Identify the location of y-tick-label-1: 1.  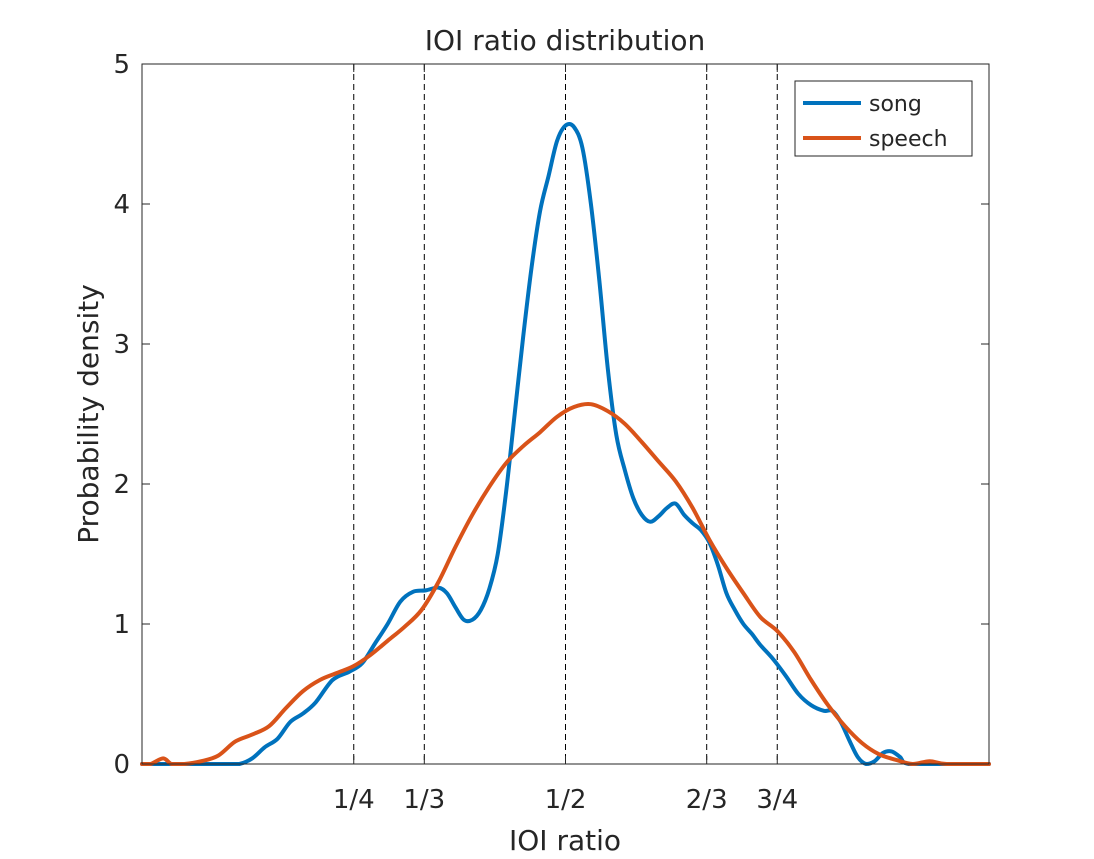
(121, 625).